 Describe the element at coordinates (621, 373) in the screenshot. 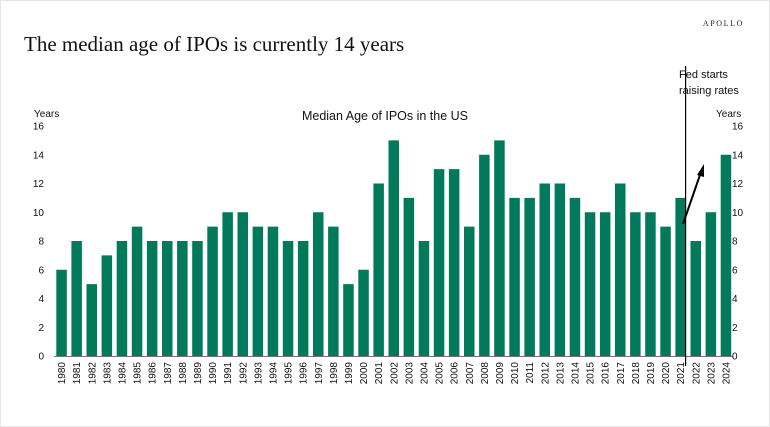

I see `x-tick-label: 2017` at that location.